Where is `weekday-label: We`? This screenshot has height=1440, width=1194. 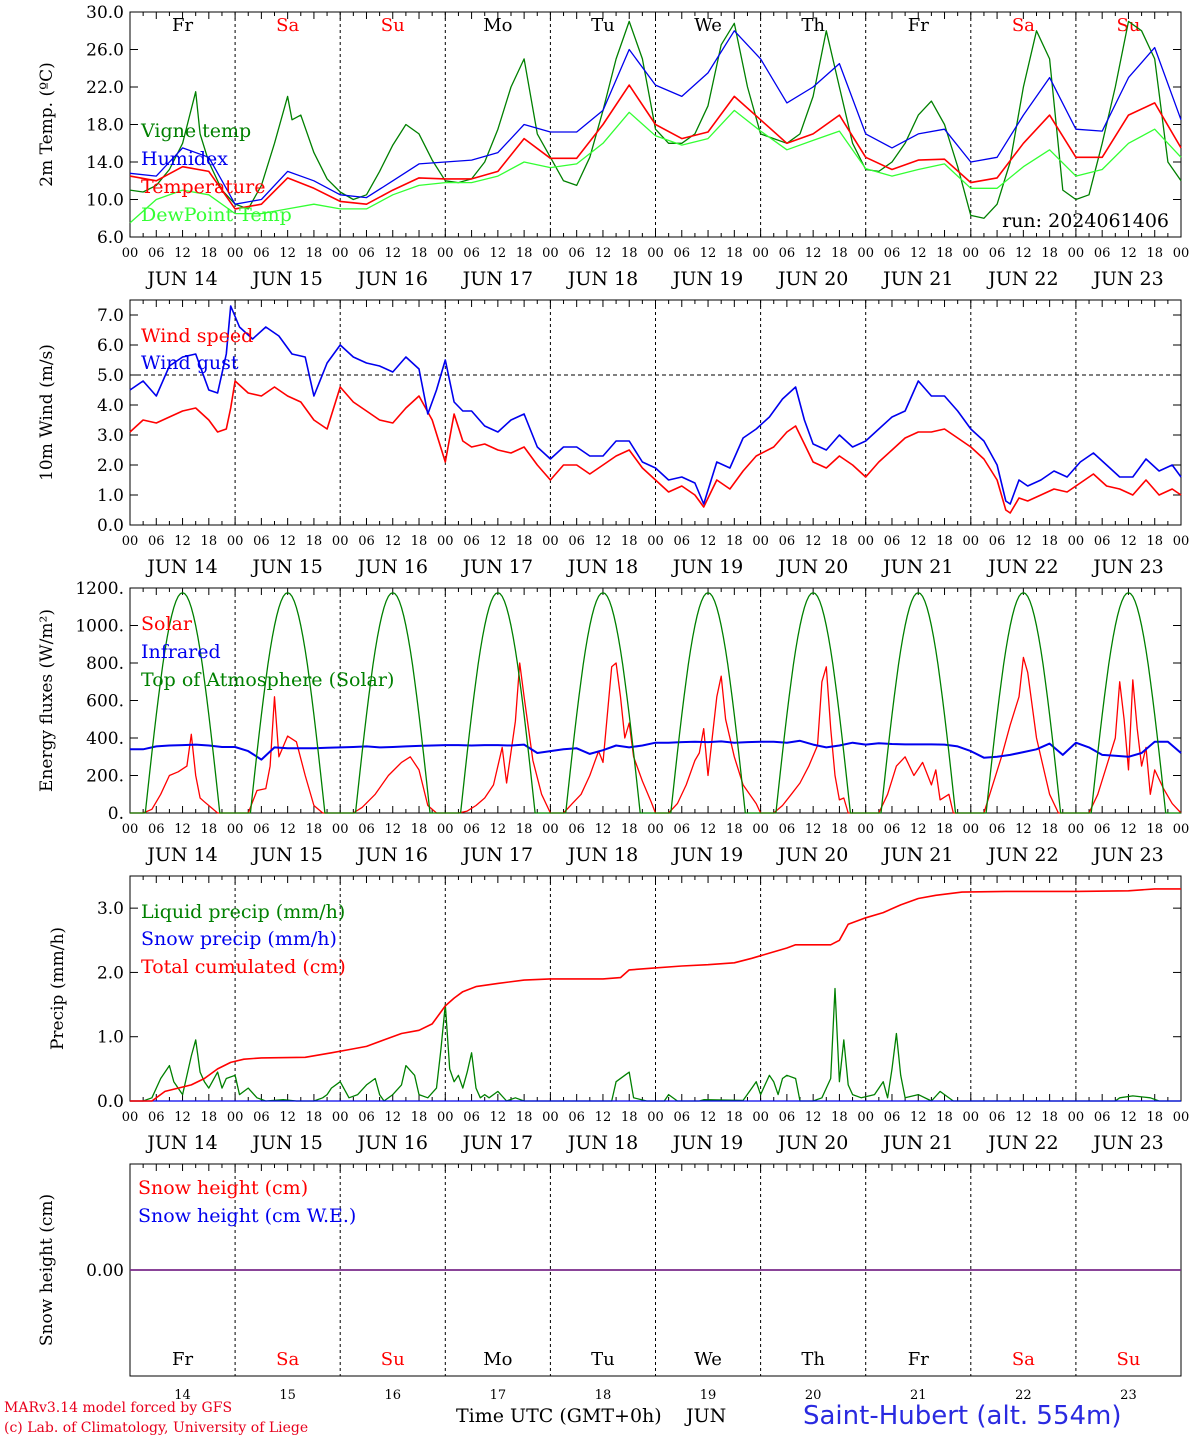 weekday-label: We is located at coordinates (708, 25).